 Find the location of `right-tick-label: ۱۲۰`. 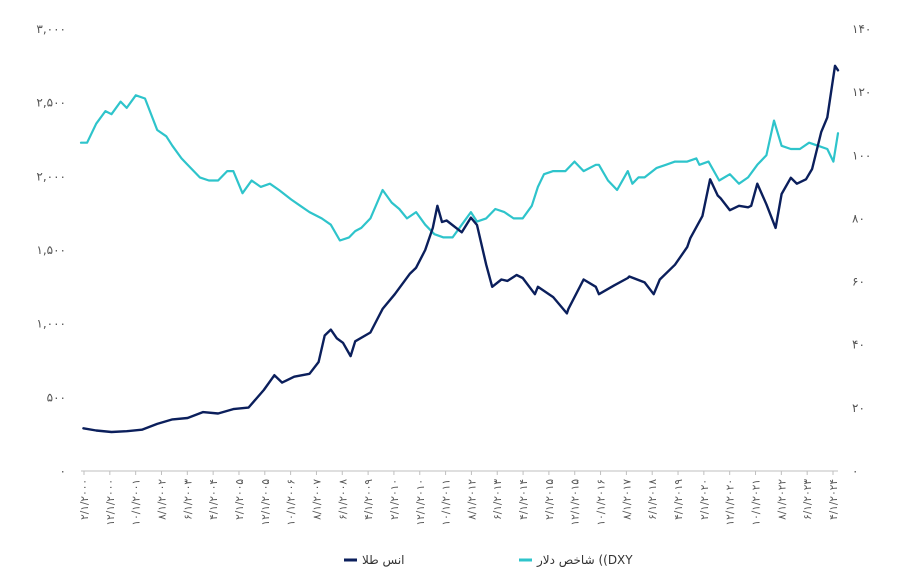

right-tick-label: ۱۲۰ is located at coordinates (861, 92).